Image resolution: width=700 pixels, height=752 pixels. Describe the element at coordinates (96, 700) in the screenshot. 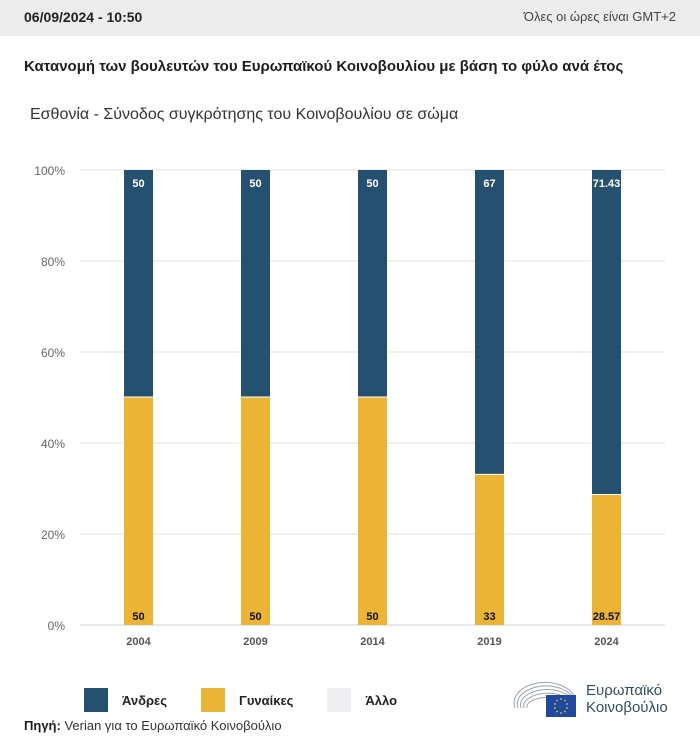

I see `legend-swatch-men` at that location.